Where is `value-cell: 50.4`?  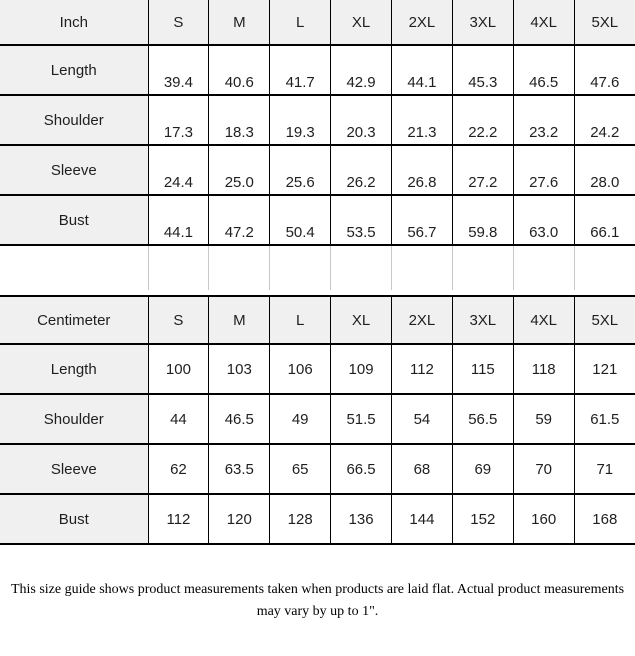 value-cell: 50.4 is located at coordinates (300, 220).